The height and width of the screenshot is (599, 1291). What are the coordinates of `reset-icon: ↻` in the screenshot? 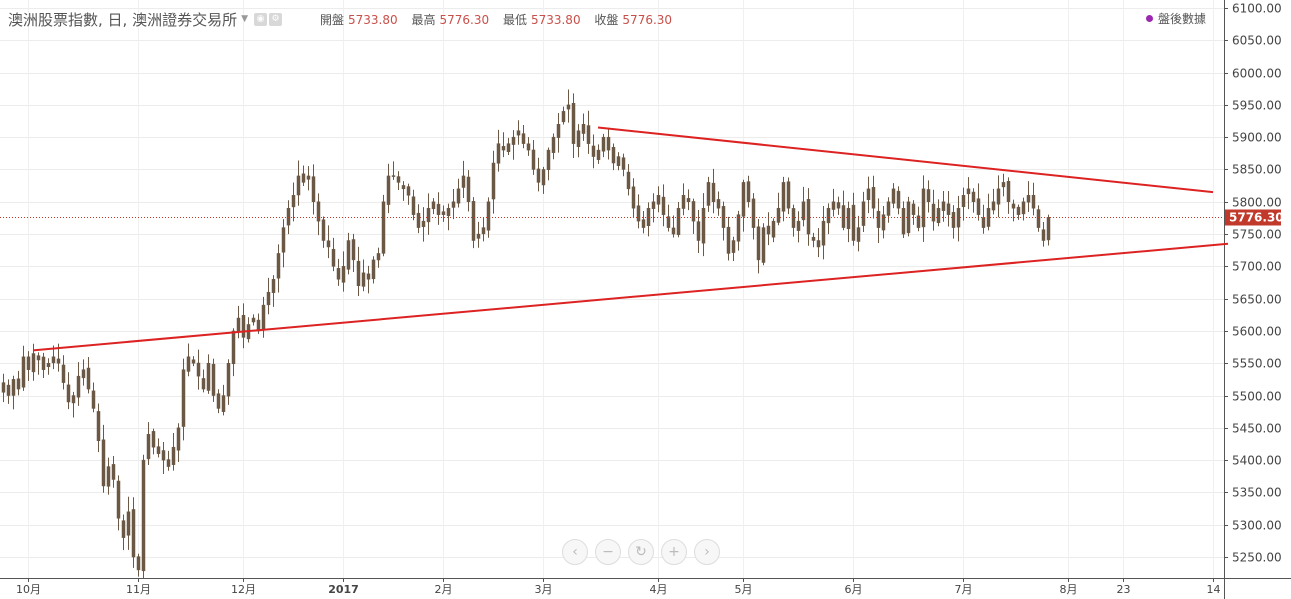 It's located at (641, 552).